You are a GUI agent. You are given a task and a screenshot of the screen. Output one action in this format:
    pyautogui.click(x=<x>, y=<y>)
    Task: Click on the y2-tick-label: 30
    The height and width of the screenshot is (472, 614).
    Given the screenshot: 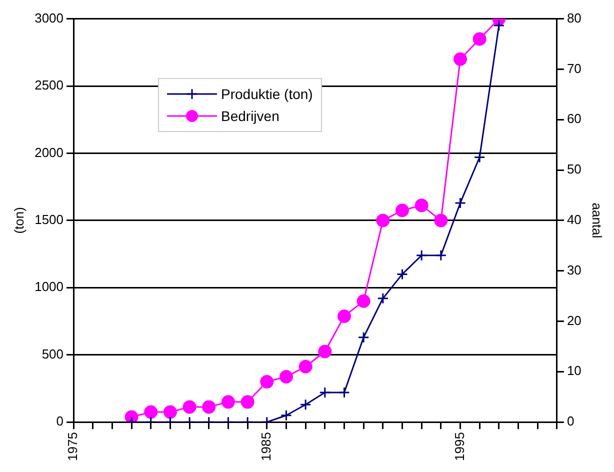 What is the action you would take?
    pyautogui.click(x=574, y=270)
    